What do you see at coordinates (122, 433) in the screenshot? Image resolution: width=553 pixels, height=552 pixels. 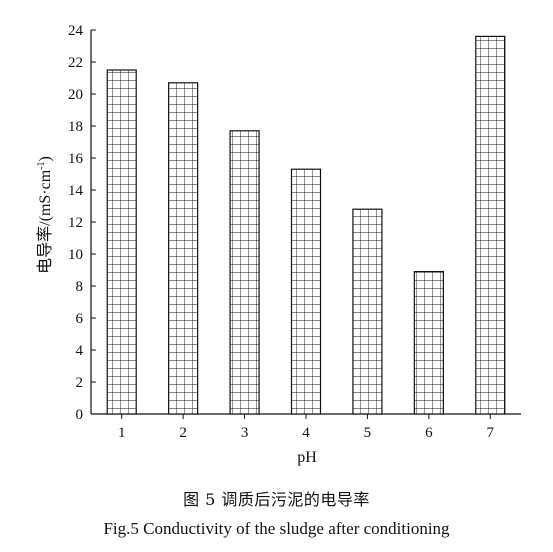 I see `x-tick-label: 1` at bounding box center [122, 433].